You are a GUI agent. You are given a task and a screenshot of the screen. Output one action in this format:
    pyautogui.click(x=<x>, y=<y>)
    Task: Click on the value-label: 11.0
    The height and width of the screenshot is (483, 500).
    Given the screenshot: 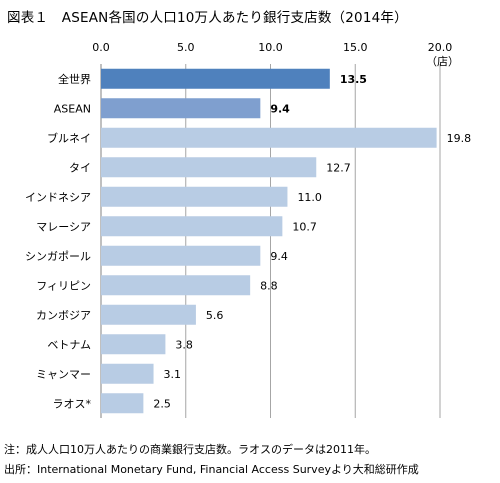 What is the action you would take?
    pyautogui.click(x=309, y=197)
    